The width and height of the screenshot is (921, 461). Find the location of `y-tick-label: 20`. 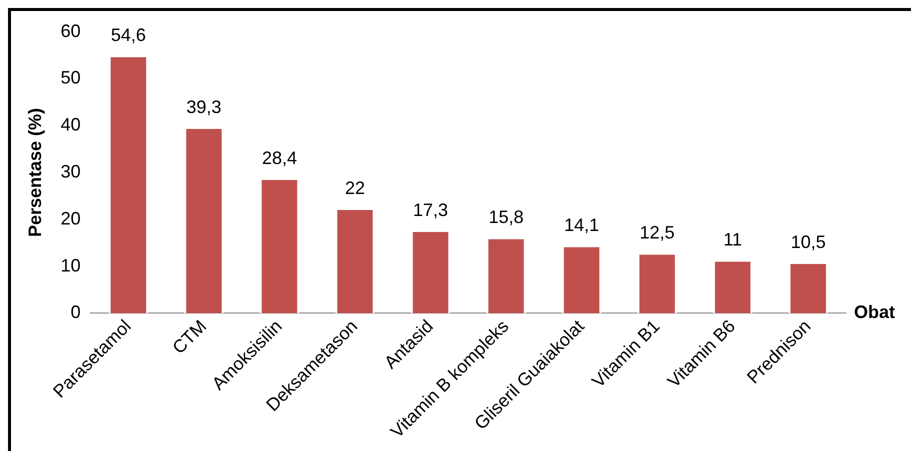

y-tick-label: 20 is located at coordinates (70, 218).